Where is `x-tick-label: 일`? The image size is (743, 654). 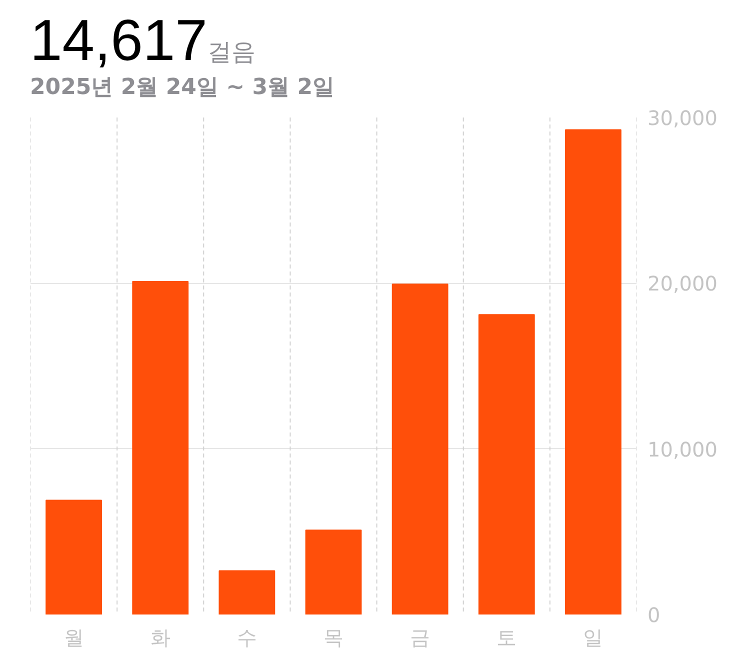 x-tick-label: 일 is located at coordinates (593, 638).